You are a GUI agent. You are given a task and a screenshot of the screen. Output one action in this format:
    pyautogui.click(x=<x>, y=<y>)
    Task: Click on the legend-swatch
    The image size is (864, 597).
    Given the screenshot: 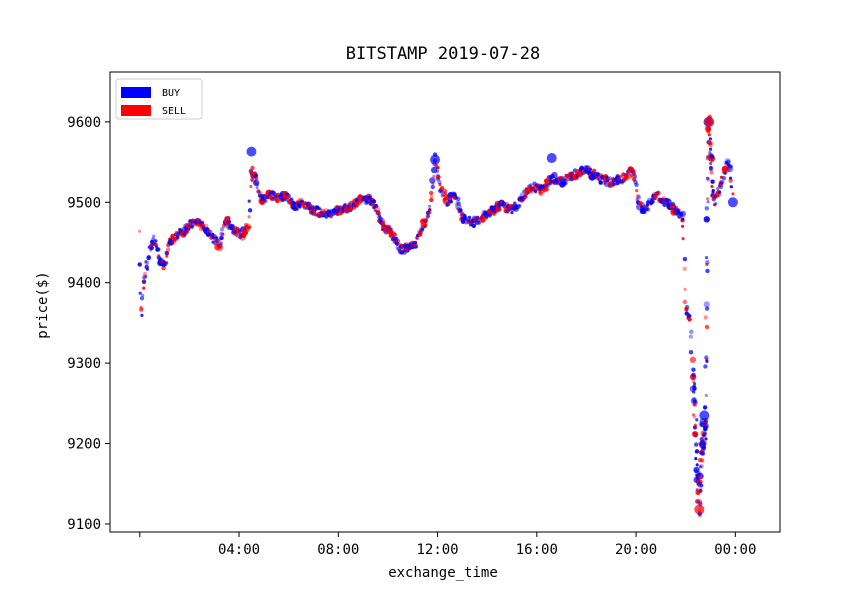 What is the action you would take?
    pyautogui.click(x=136, y=110)
    